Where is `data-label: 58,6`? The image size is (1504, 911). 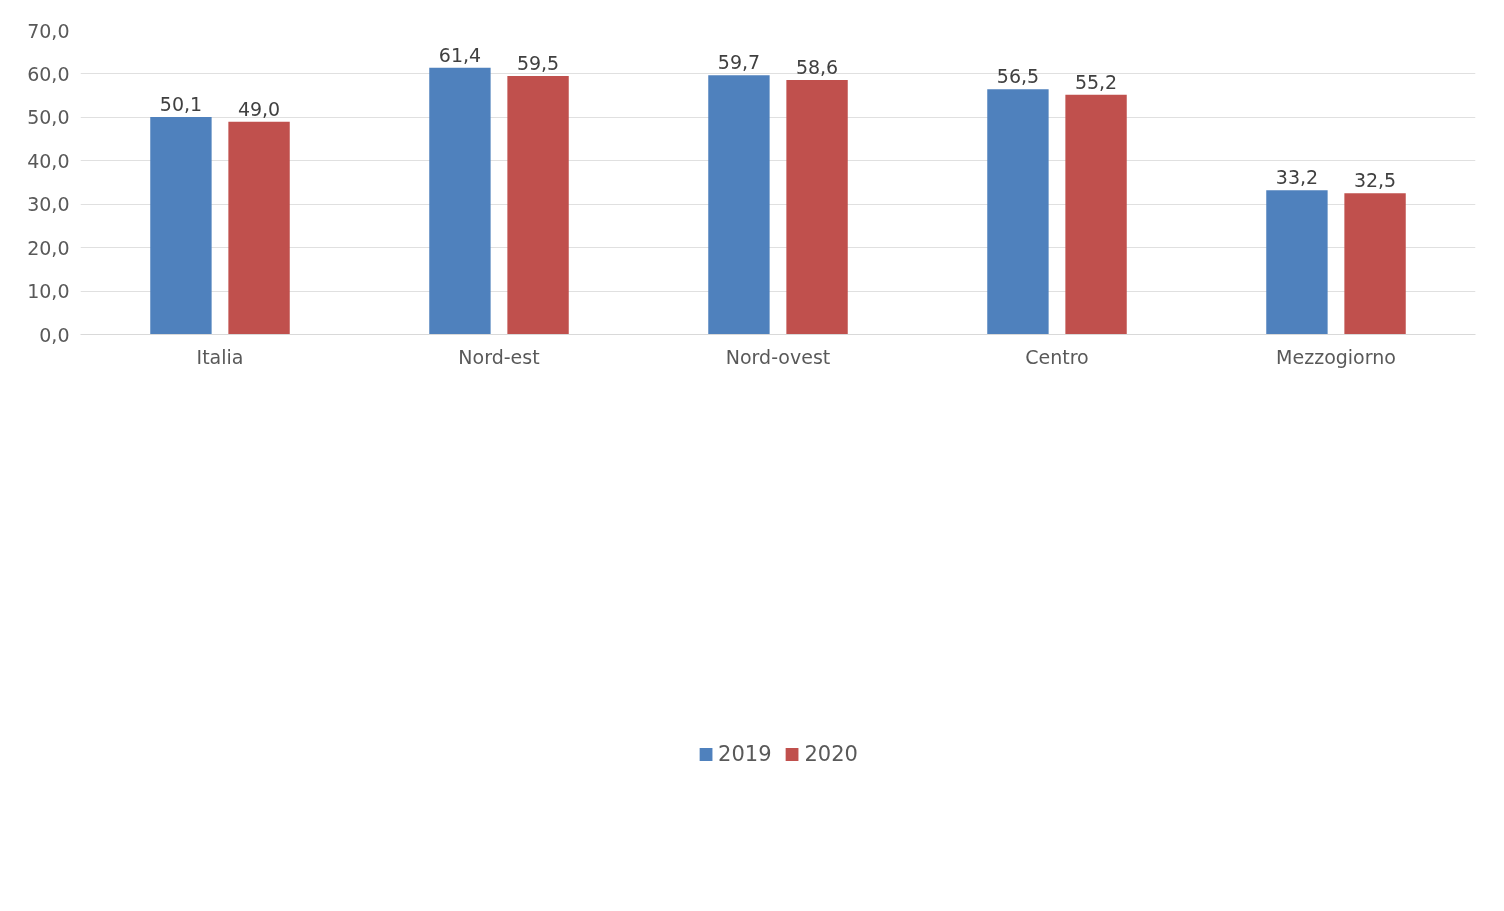
data-label: 58,6 is located at coordinates (817, 67).